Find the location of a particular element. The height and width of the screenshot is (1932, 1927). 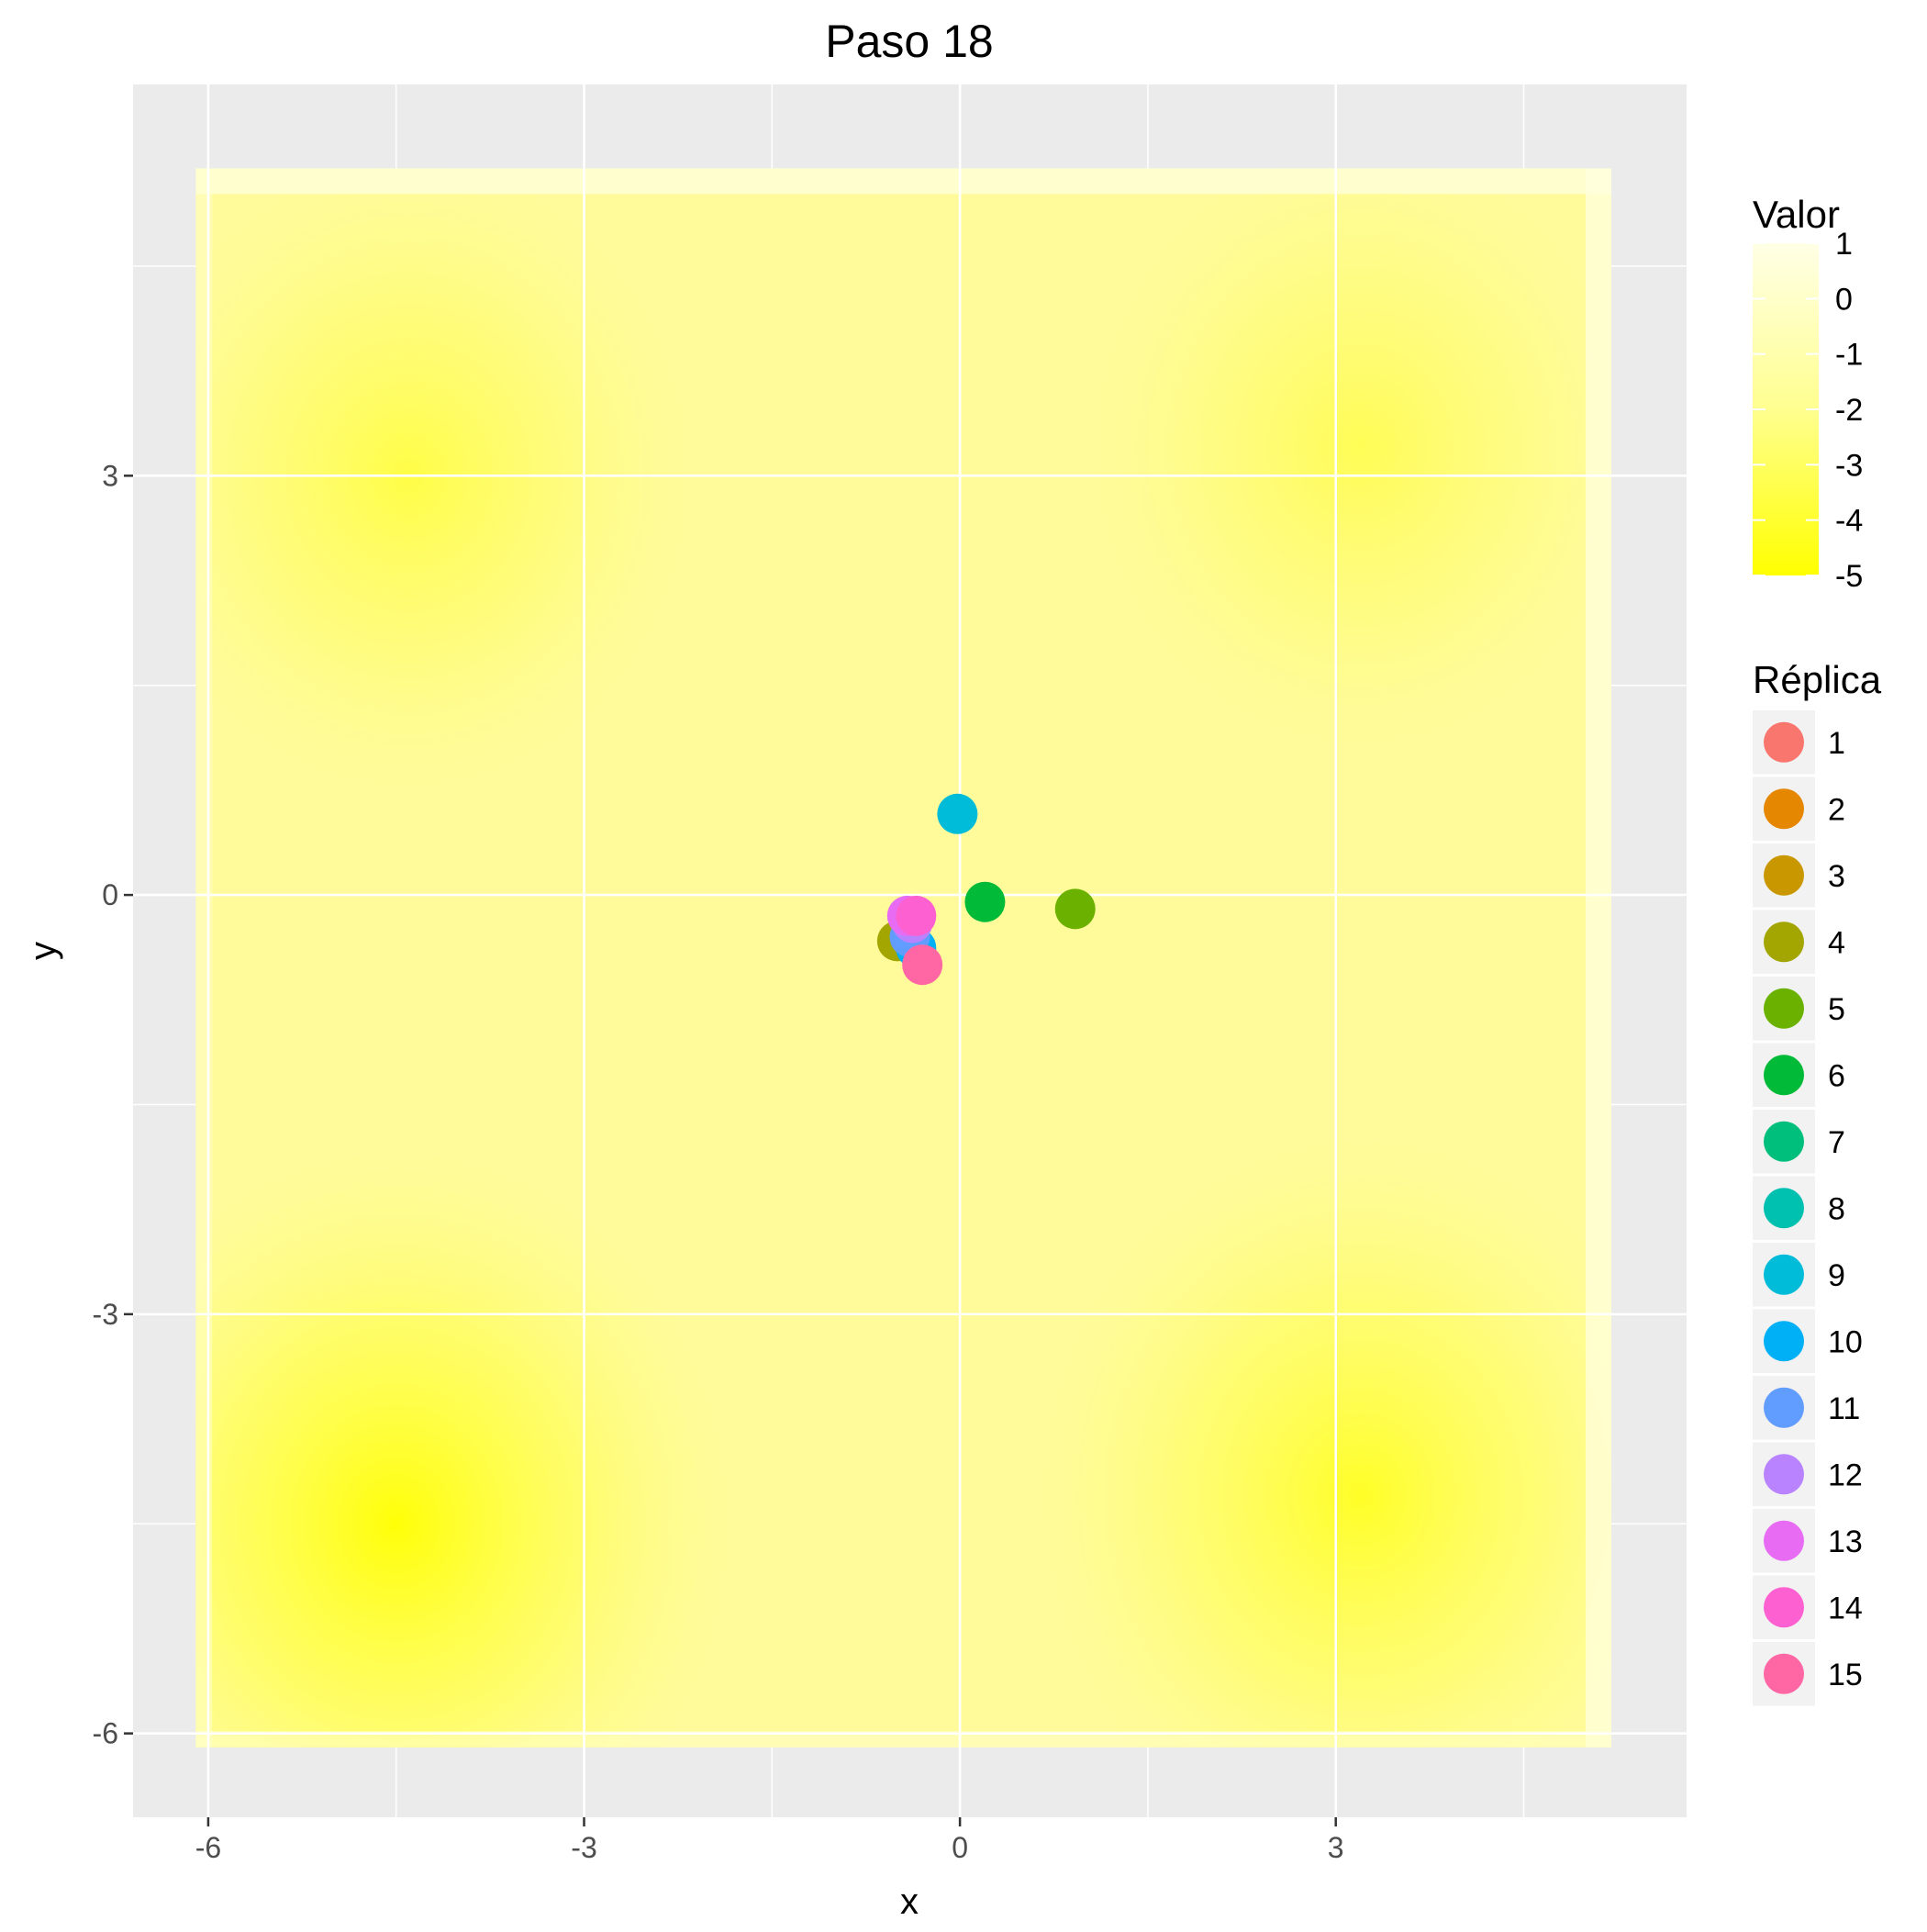

x-tick-label-0: -6 is located at coordinates (208, 1847).